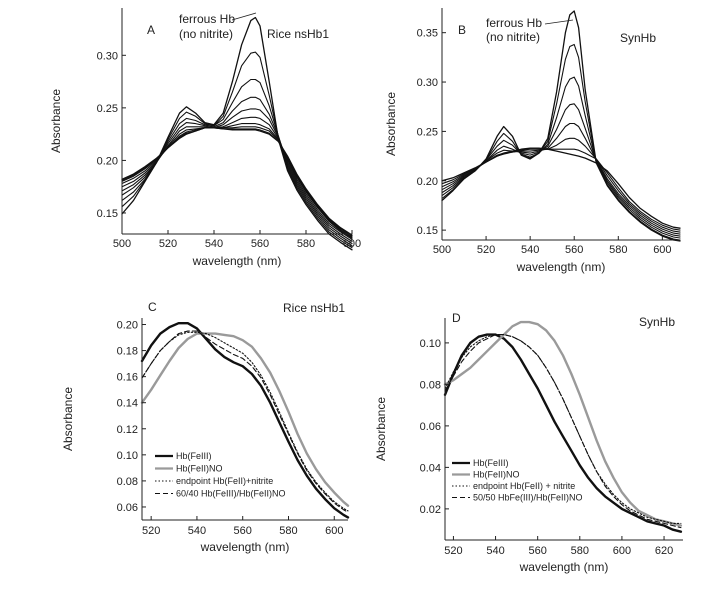 The height and width of the screenshot is (592, 705). Describe the element at coordinates (127, 404) in the screenshot. I see `y-tick-label: 0.14` at that location.